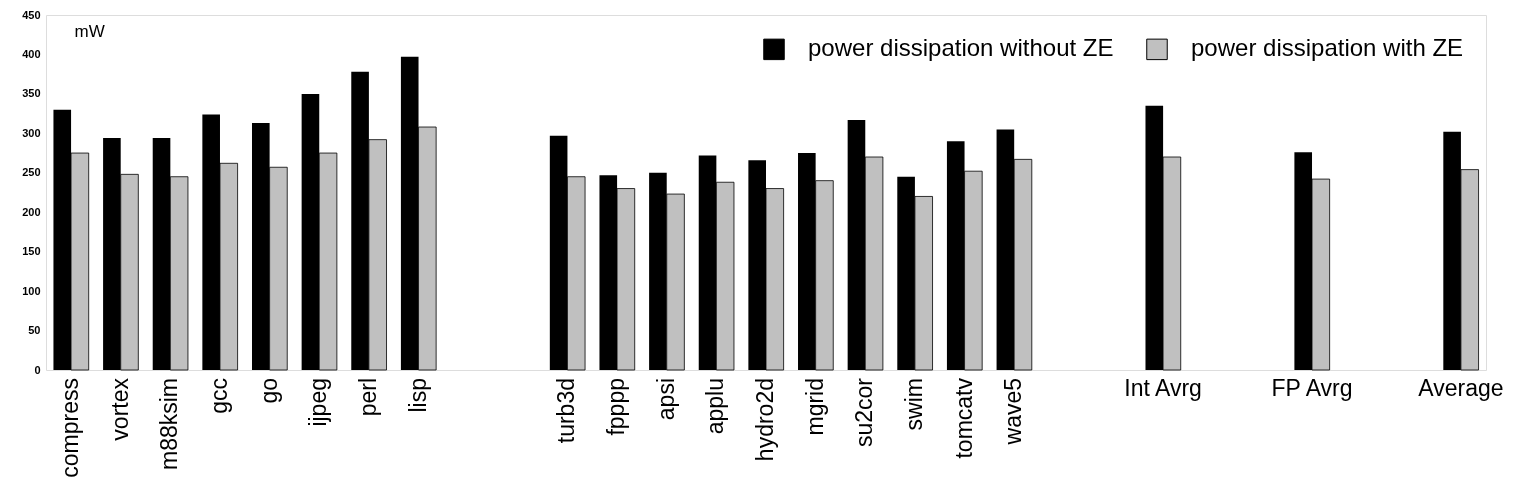 The width and height of the screenshot is (1518, 502). I want to click on x-tick-label: m88ksim, so click(169, 424).